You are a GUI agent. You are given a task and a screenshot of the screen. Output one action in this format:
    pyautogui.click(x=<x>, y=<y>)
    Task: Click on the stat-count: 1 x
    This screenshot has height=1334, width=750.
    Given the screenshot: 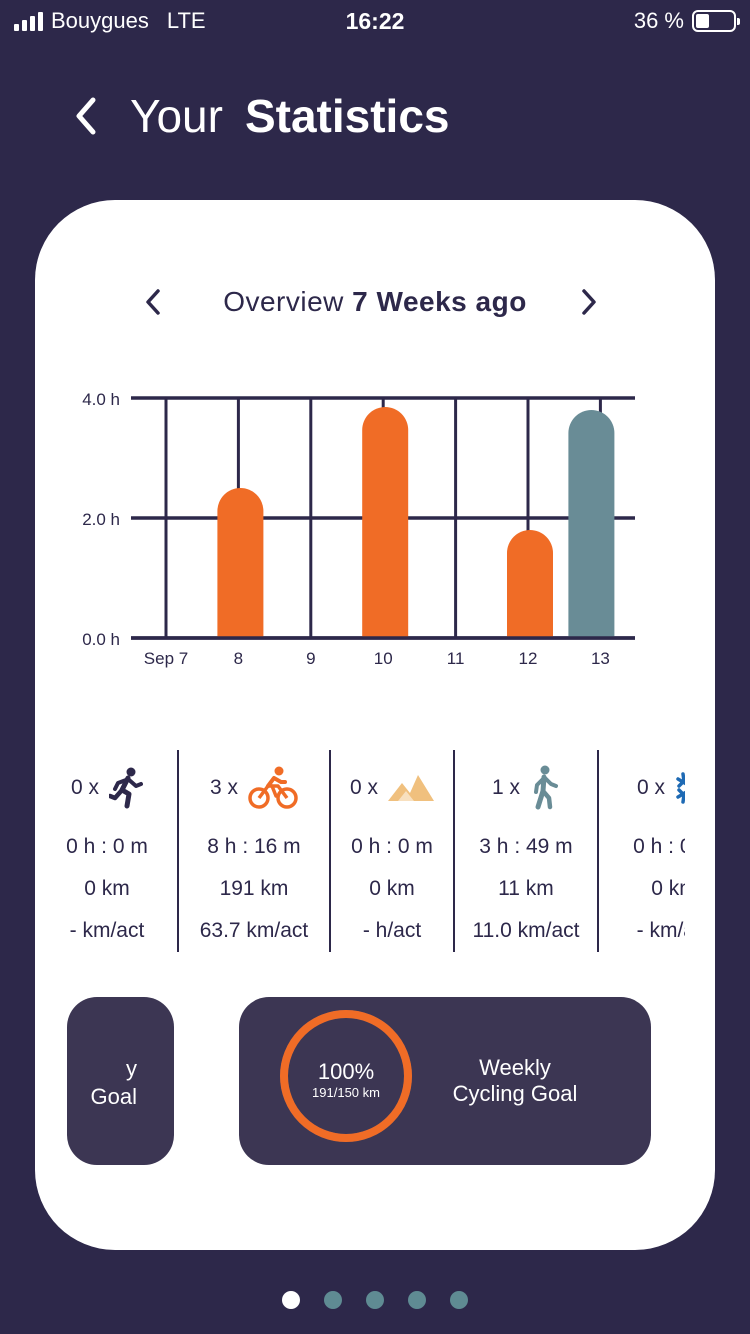 What is the action you would take?
    pyautogui.click(x=505, y=787)
    